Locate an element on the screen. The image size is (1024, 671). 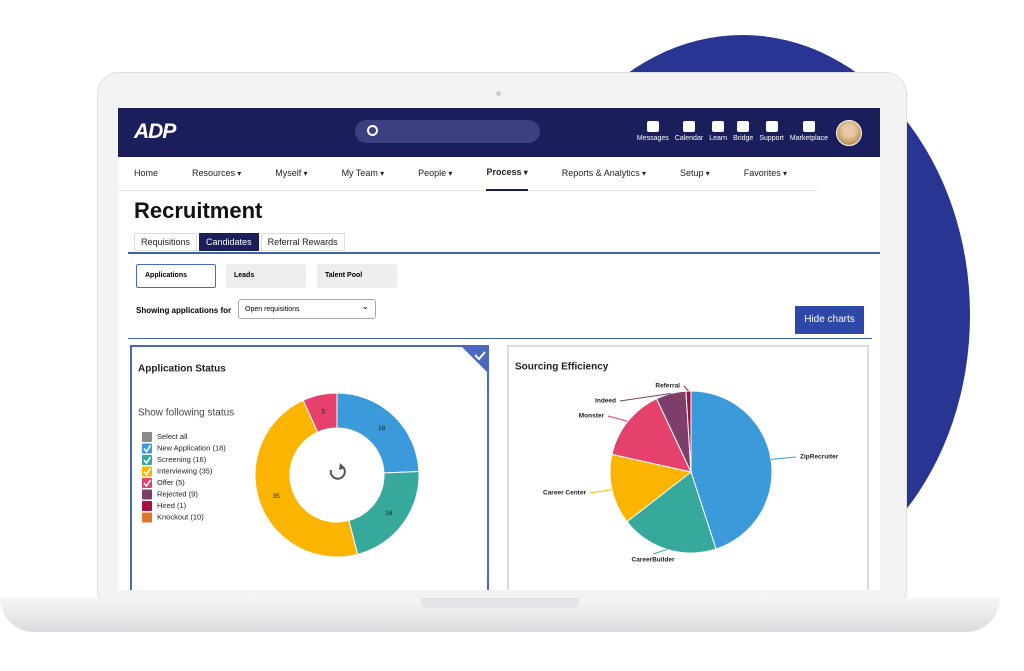
legend-label: New Application (18) is located at coordinates (191, 447).